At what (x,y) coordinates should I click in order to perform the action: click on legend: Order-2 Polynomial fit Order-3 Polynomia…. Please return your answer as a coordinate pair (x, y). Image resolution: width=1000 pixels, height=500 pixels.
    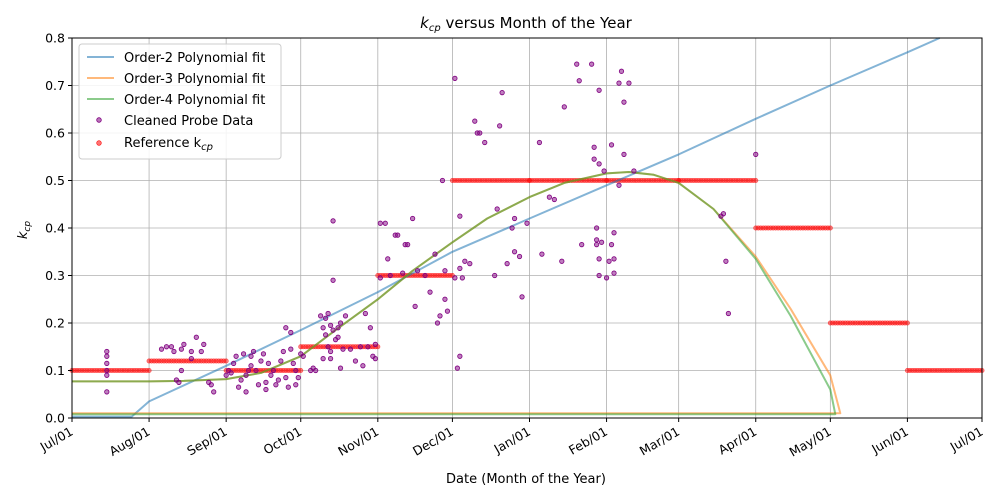
    Looking at the image, I should click on (180, 101).